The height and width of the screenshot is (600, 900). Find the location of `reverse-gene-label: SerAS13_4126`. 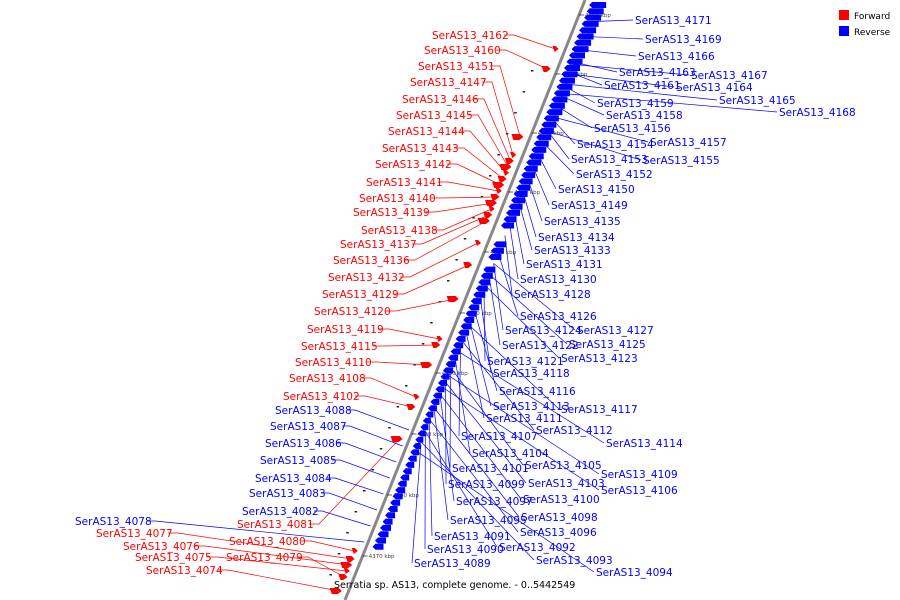

reverse-gene-label: SerAS13_4126 is located at coordinates (558, 317).